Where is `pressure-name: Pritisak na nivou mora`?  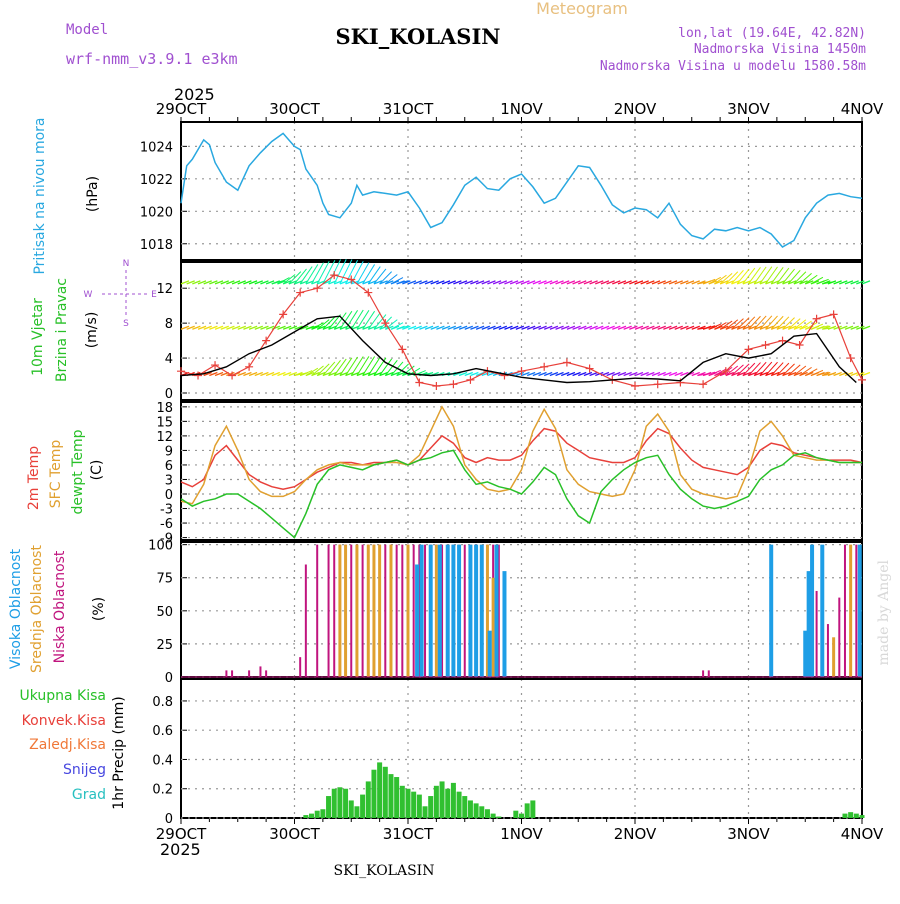
pressure-name: Pritisak na nivou mora is located at coordinates (40, 195).